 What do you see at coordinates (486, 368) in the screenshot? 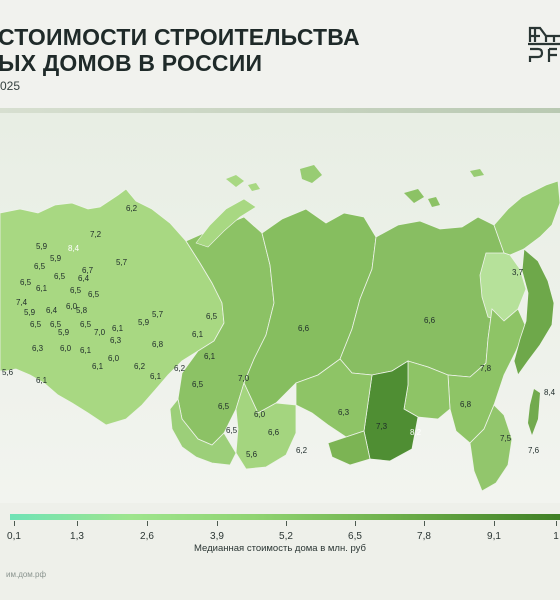
I see `region-label: 7,8` at bounding box center [486, 368].